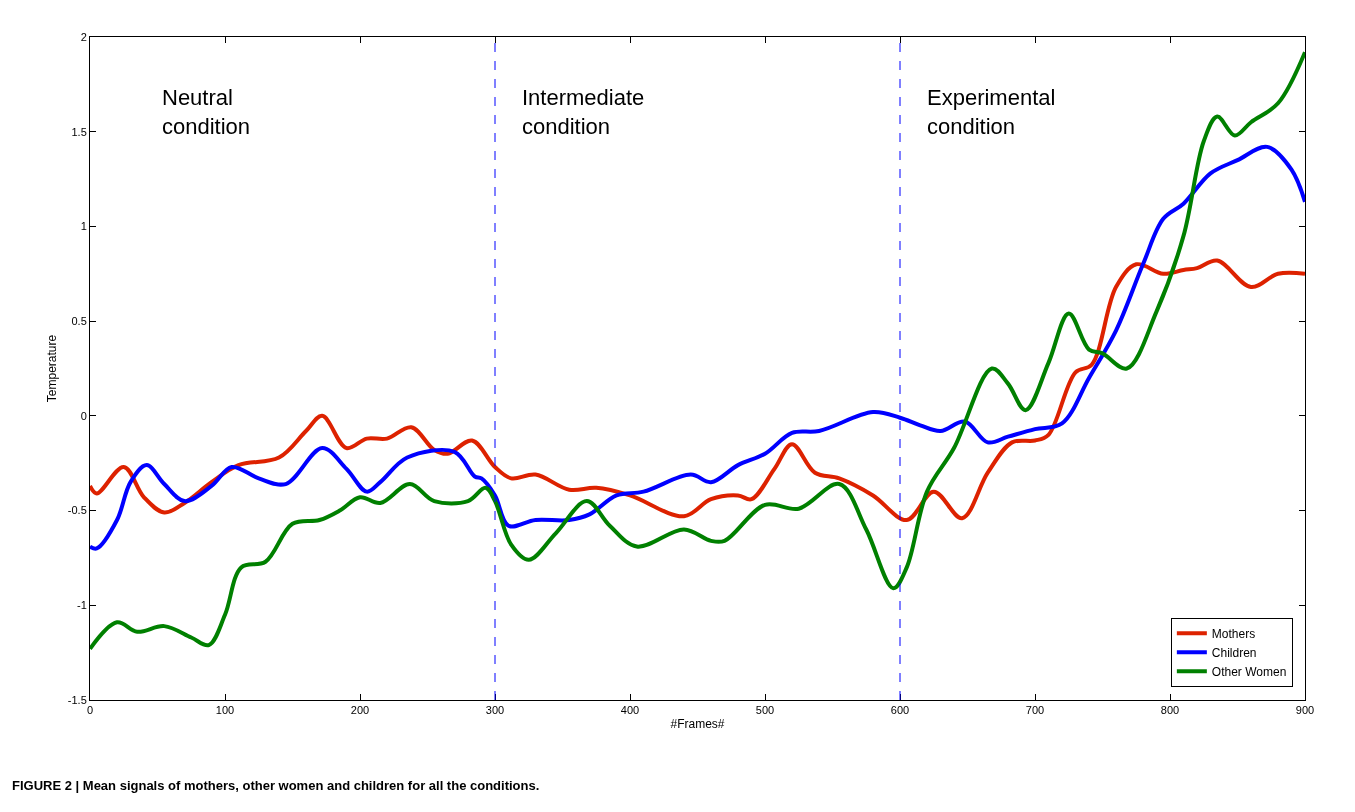 The height and width of the screenshot is (812, 1355). I want to click on y-tick-label: 2, so click(83, 36).